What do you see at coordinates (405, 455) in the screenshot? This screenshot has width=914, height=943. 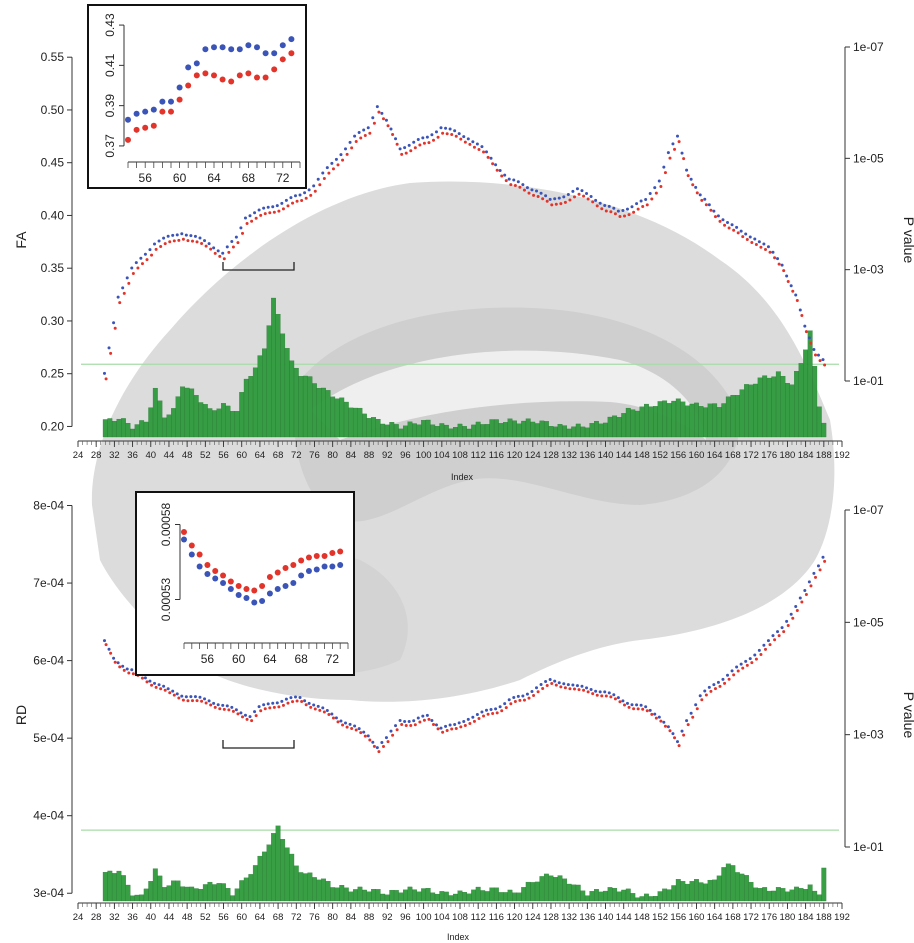 I see `fa-x-tick-label: 96` at bounding box center [405, 455].